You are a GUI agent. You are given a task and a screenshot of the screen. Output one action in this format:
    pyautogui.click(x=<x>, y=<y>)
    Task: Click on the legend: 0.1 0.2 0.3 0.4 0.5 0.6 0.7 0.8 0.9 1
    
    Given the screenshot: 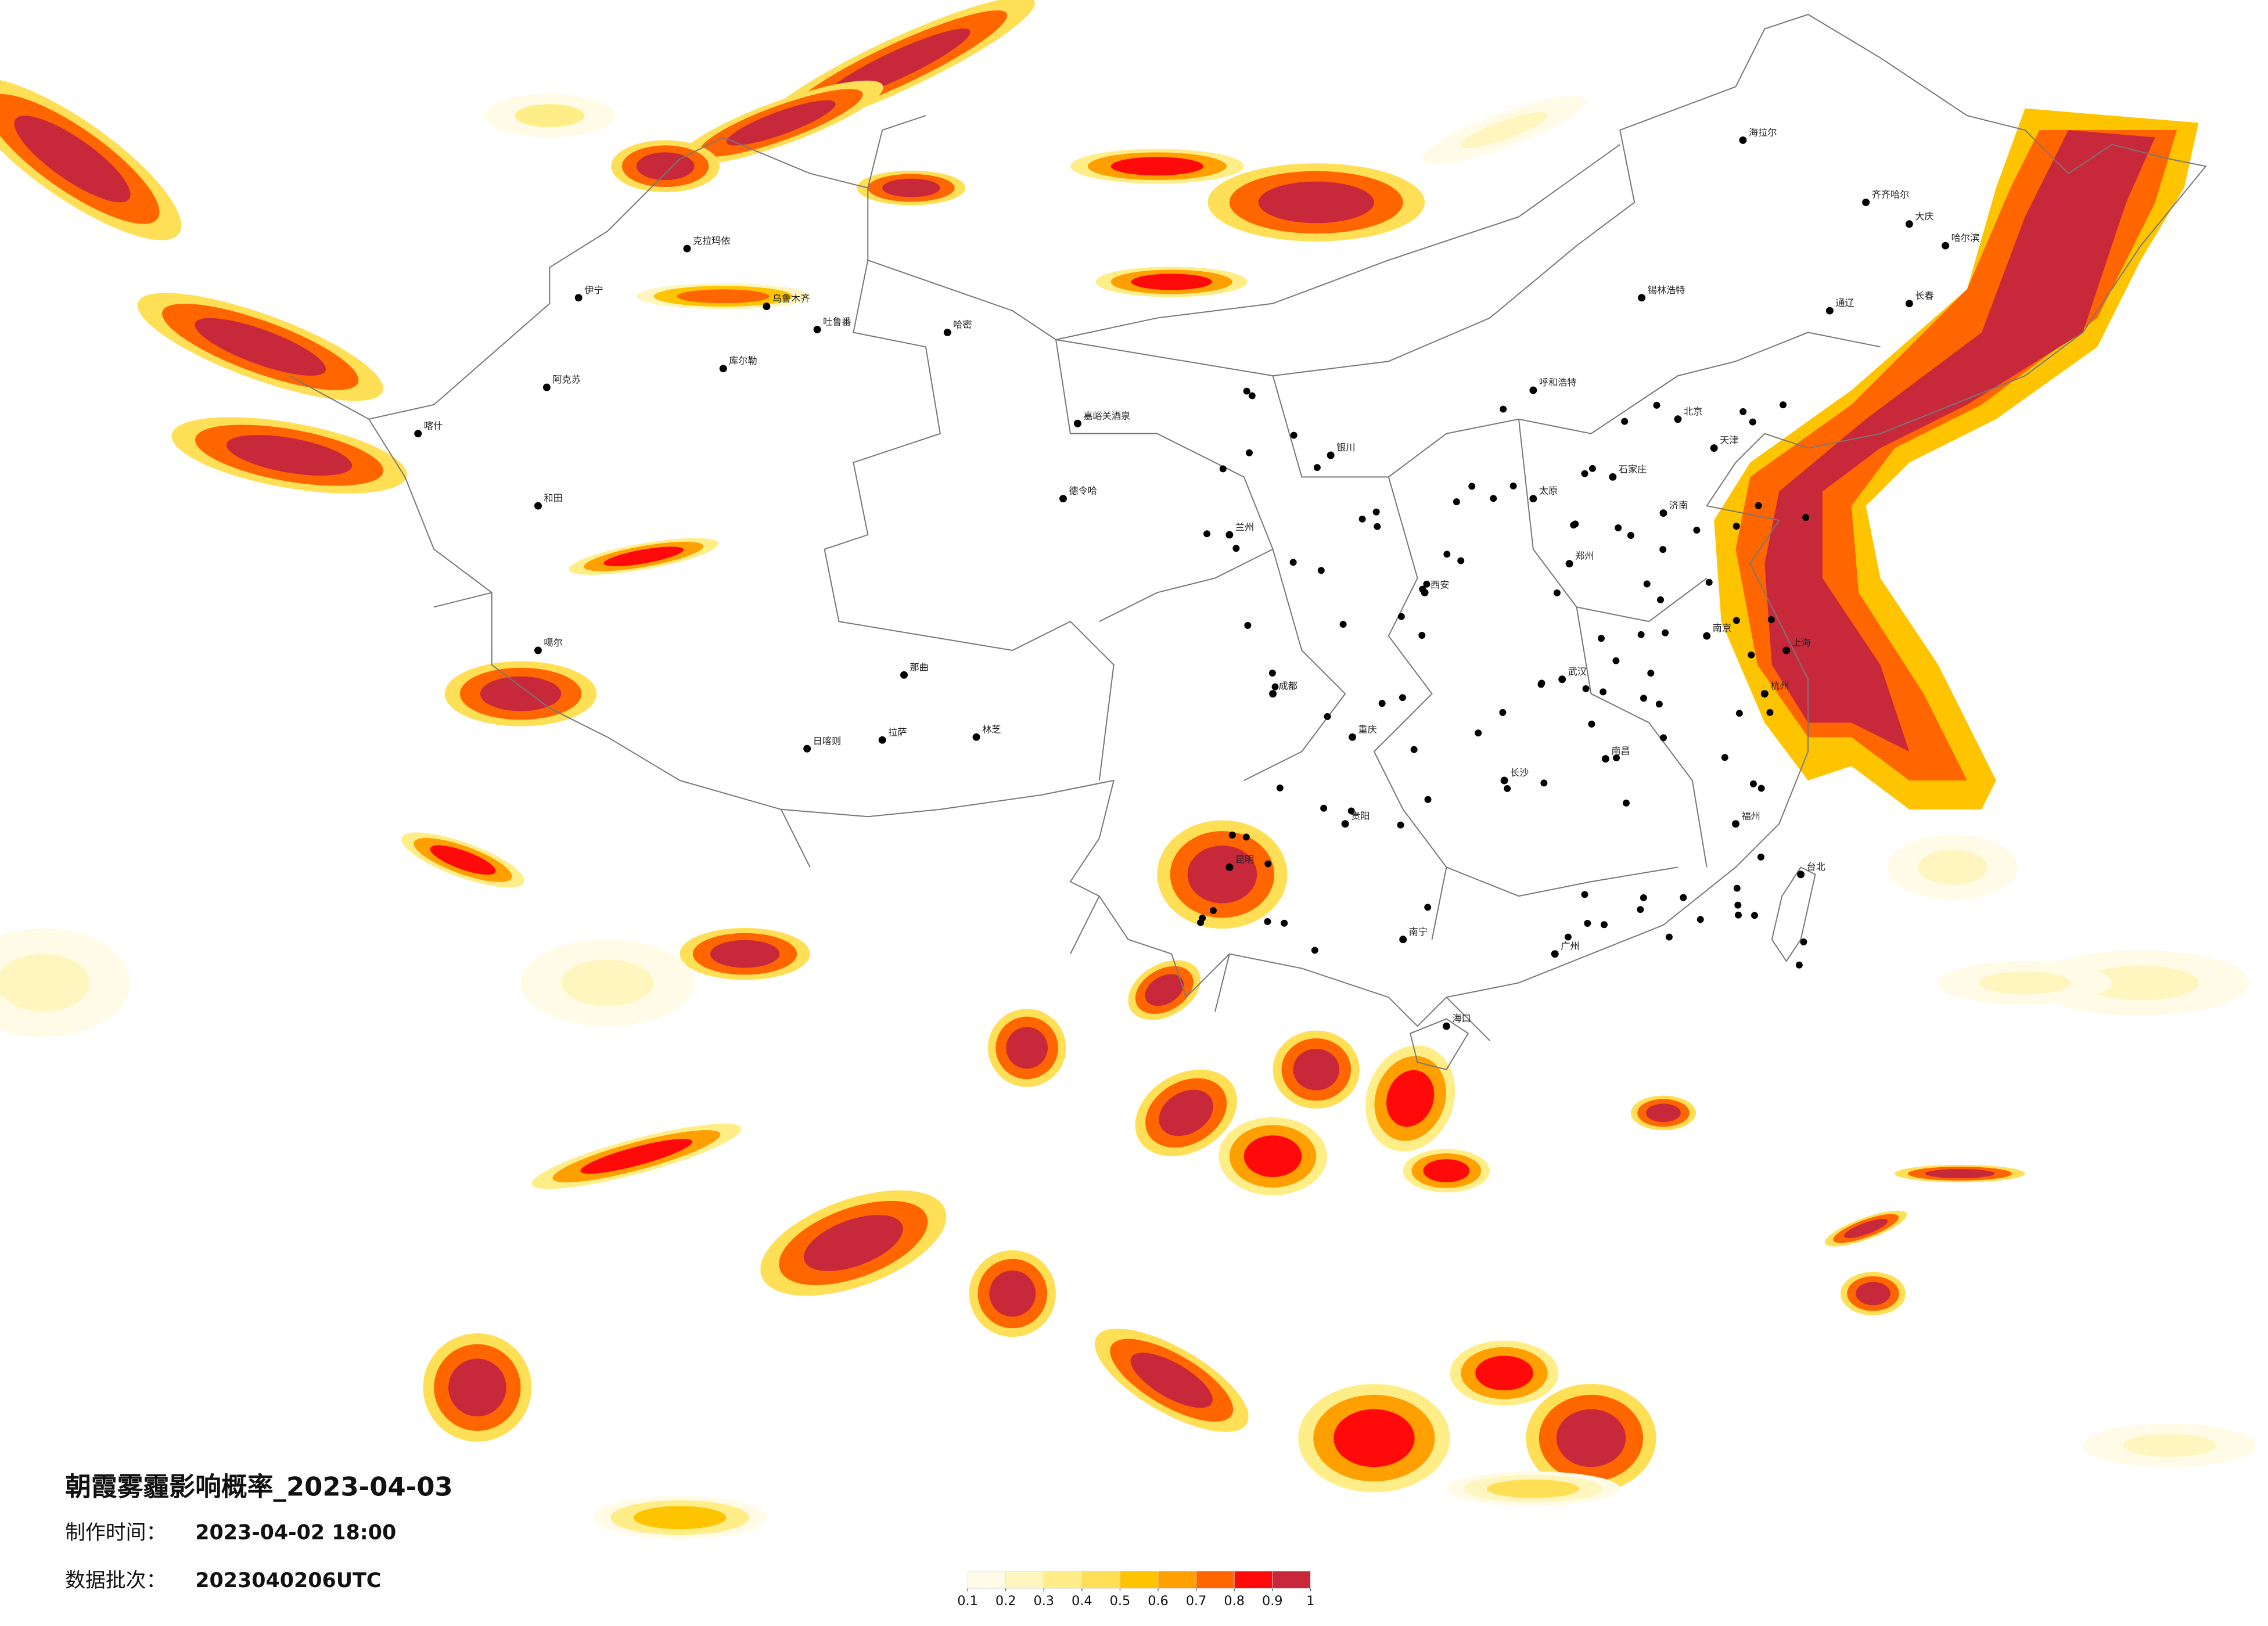 What is the action you would take?
    pyautogui.click(x=1135, y=1590)
    